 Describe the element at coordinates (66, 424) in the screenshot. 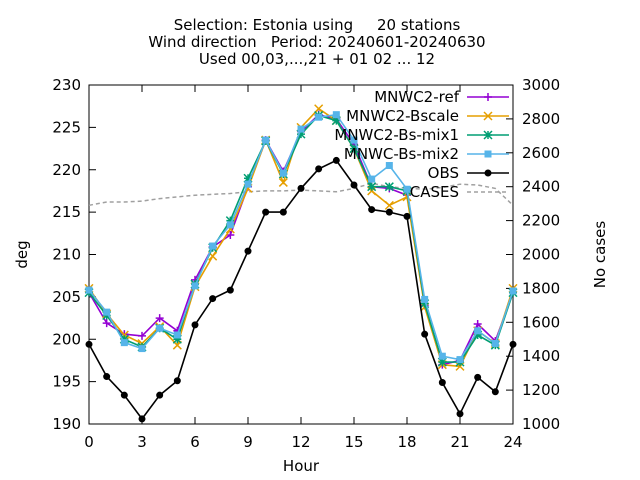

I see `y-tick-label: 190` at that location.